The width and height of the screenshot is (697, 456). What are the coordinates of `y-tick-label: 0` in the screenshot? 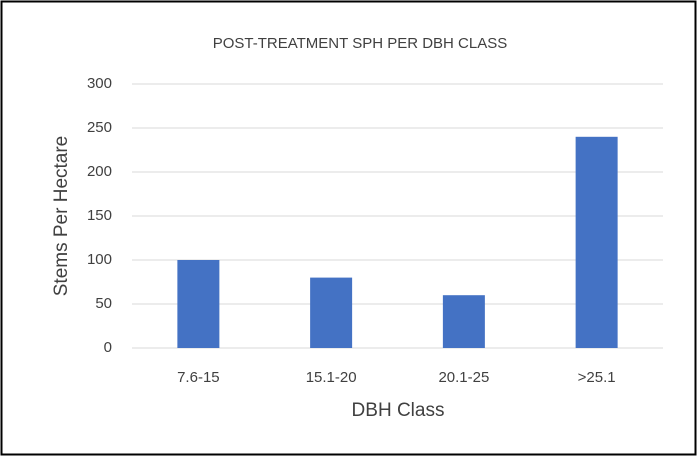 It's located at (108, 347).